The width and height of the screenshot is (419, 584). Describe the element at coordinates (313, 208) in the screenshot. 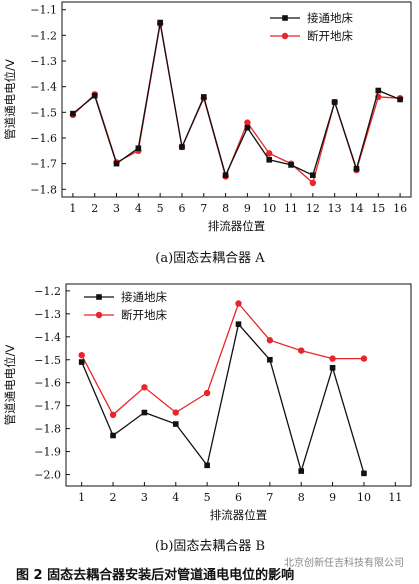

I see `x-tick-label: 12` at that location.